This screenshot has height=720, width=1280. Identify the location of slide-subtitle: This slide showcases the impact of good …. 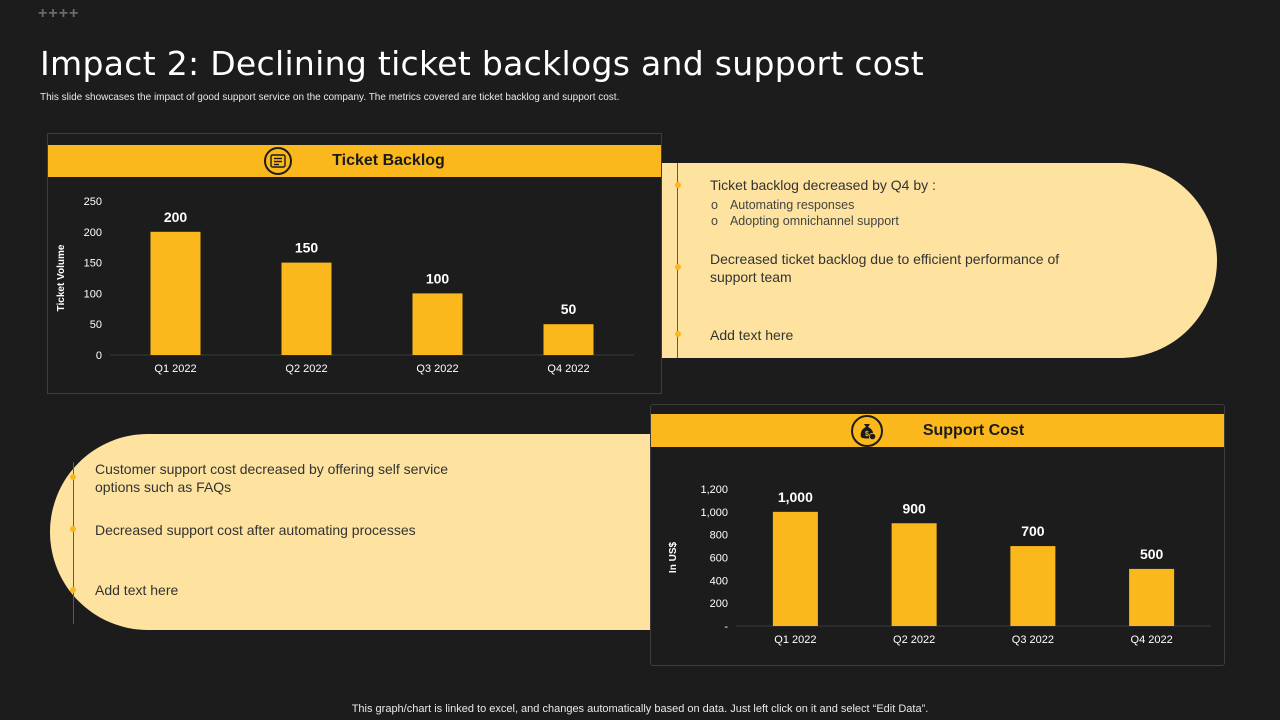
(330, 97).